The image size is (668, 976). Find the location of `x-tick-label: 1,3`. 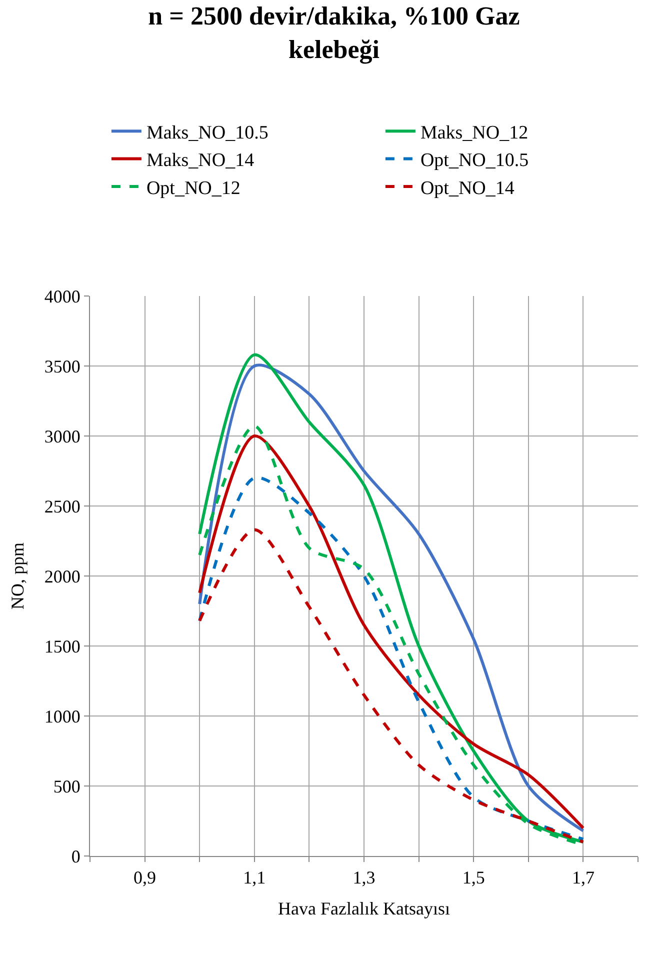

x-tick-label: 1,3 is located at coordinates (364, 878).